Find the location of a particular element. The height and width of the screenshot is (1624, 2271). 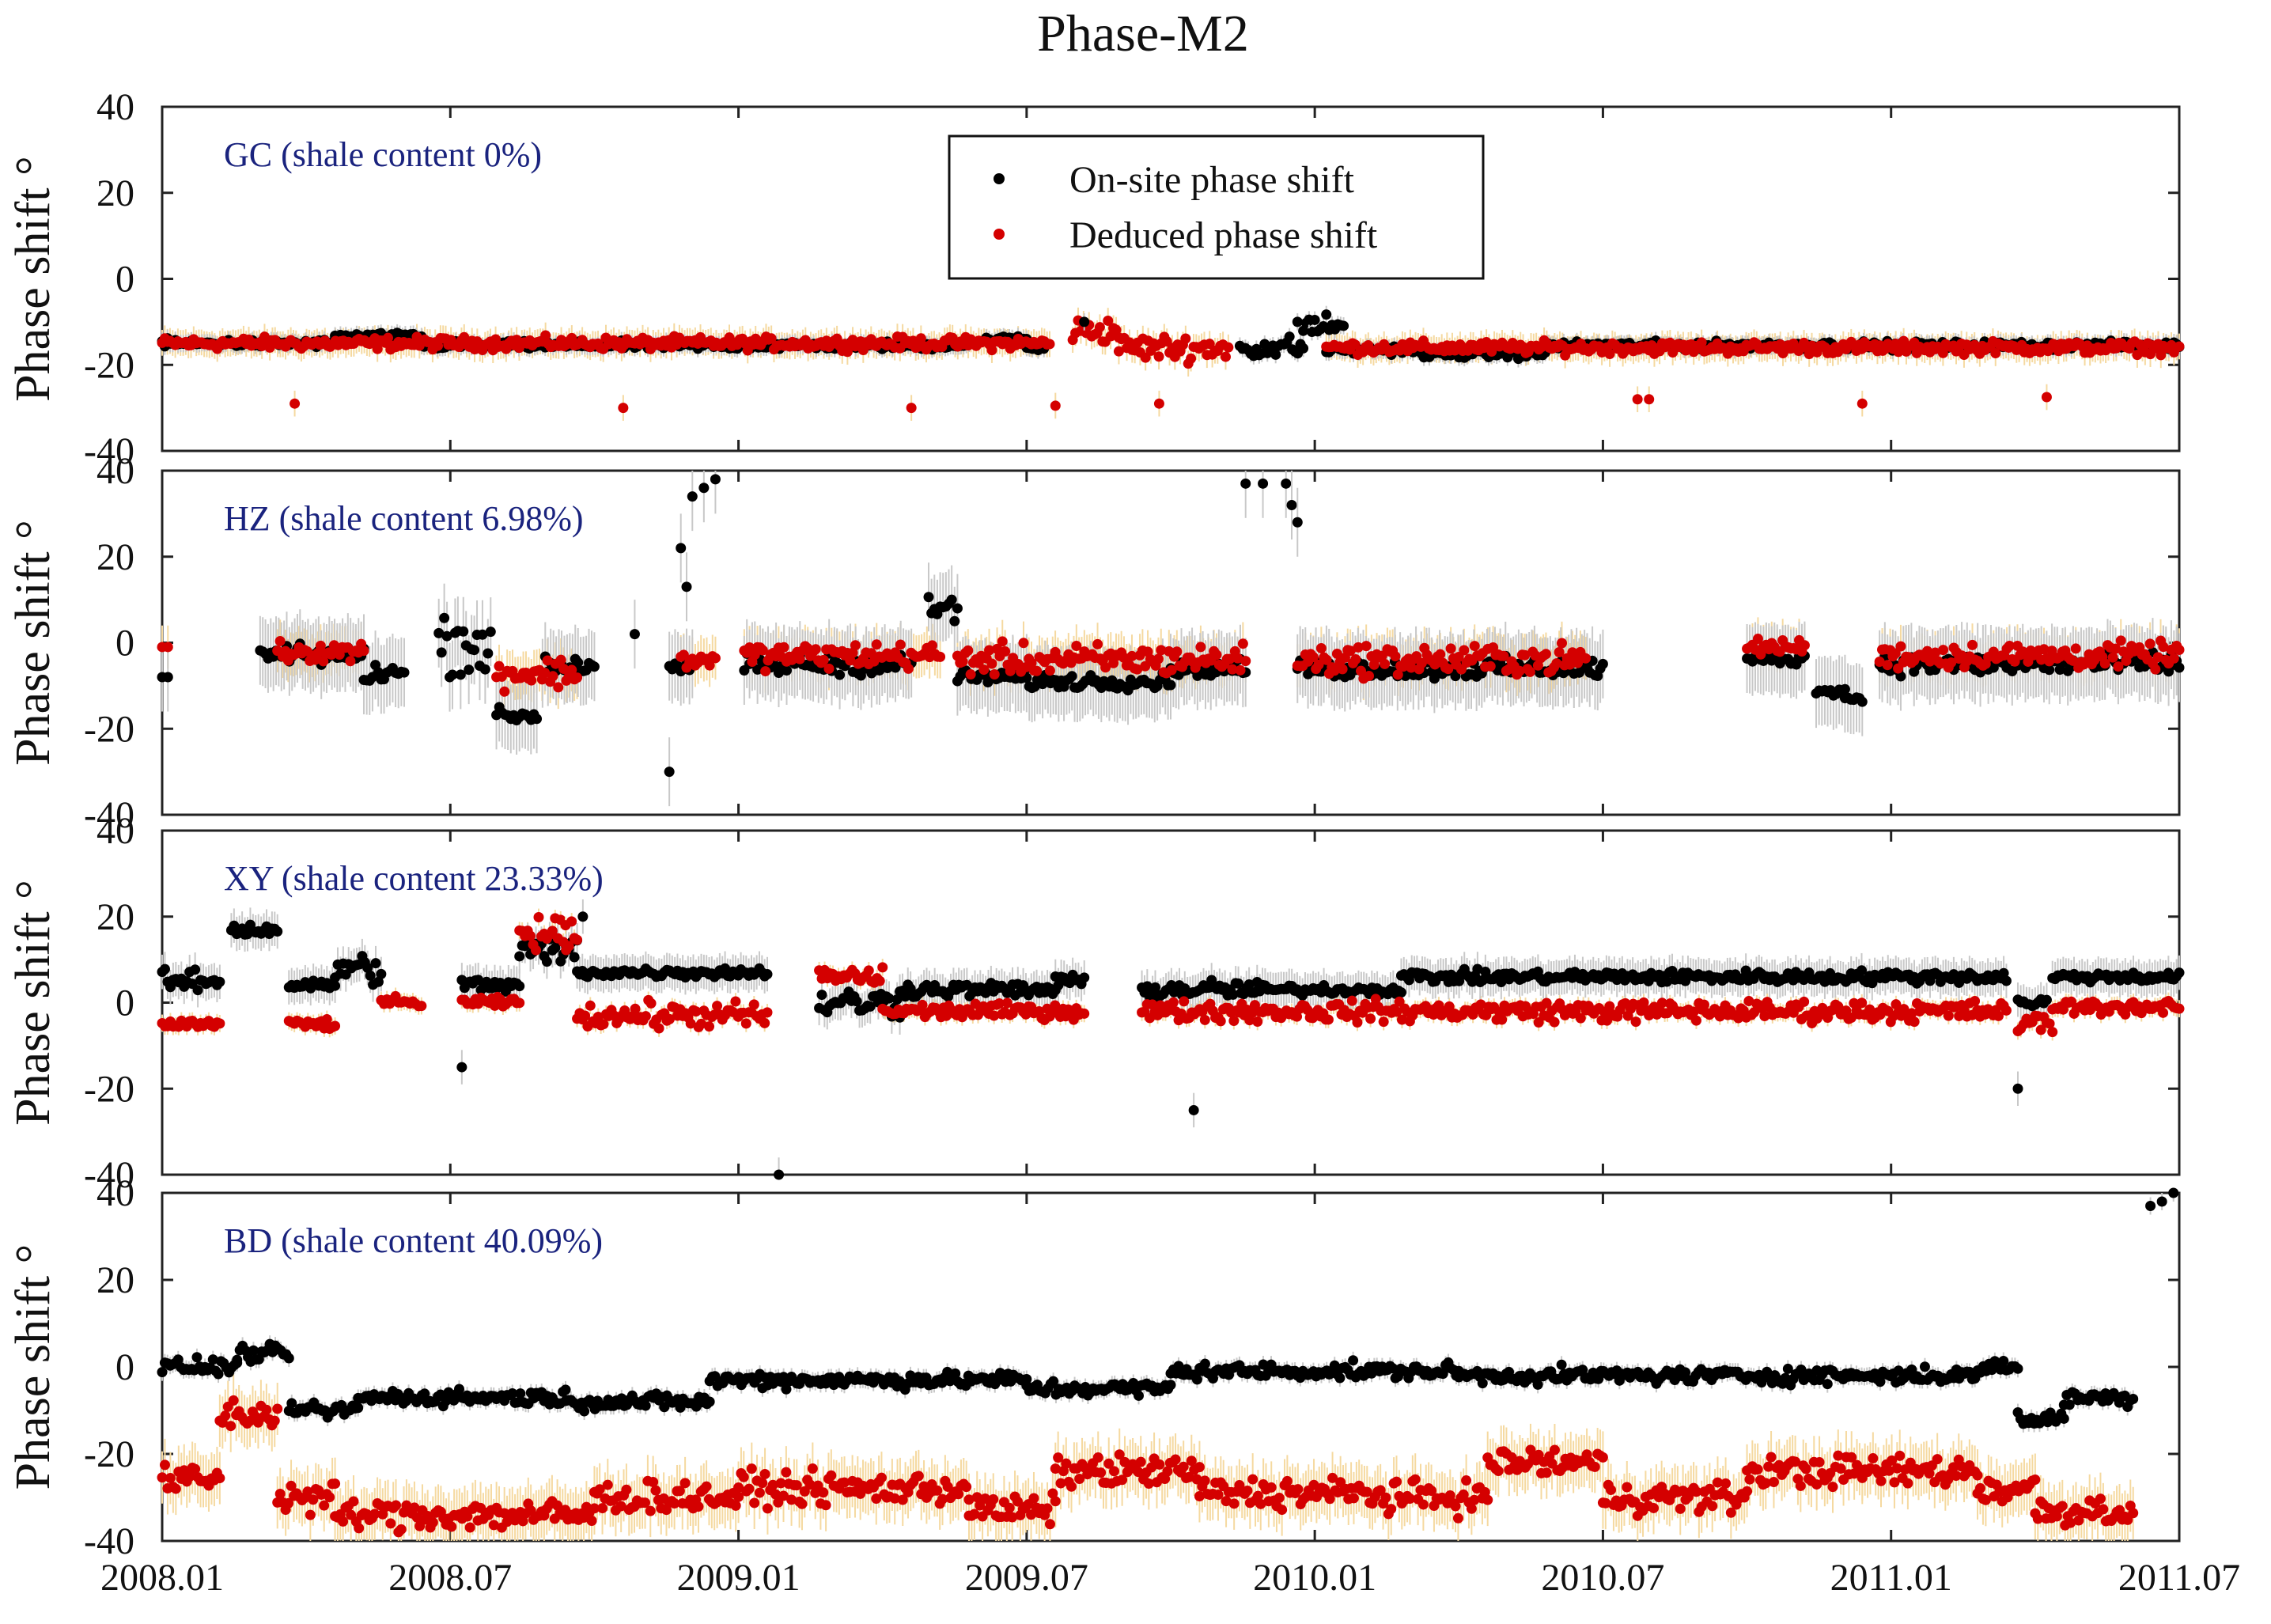

y-tick-label: -40 is located at coordinates (109, 451).